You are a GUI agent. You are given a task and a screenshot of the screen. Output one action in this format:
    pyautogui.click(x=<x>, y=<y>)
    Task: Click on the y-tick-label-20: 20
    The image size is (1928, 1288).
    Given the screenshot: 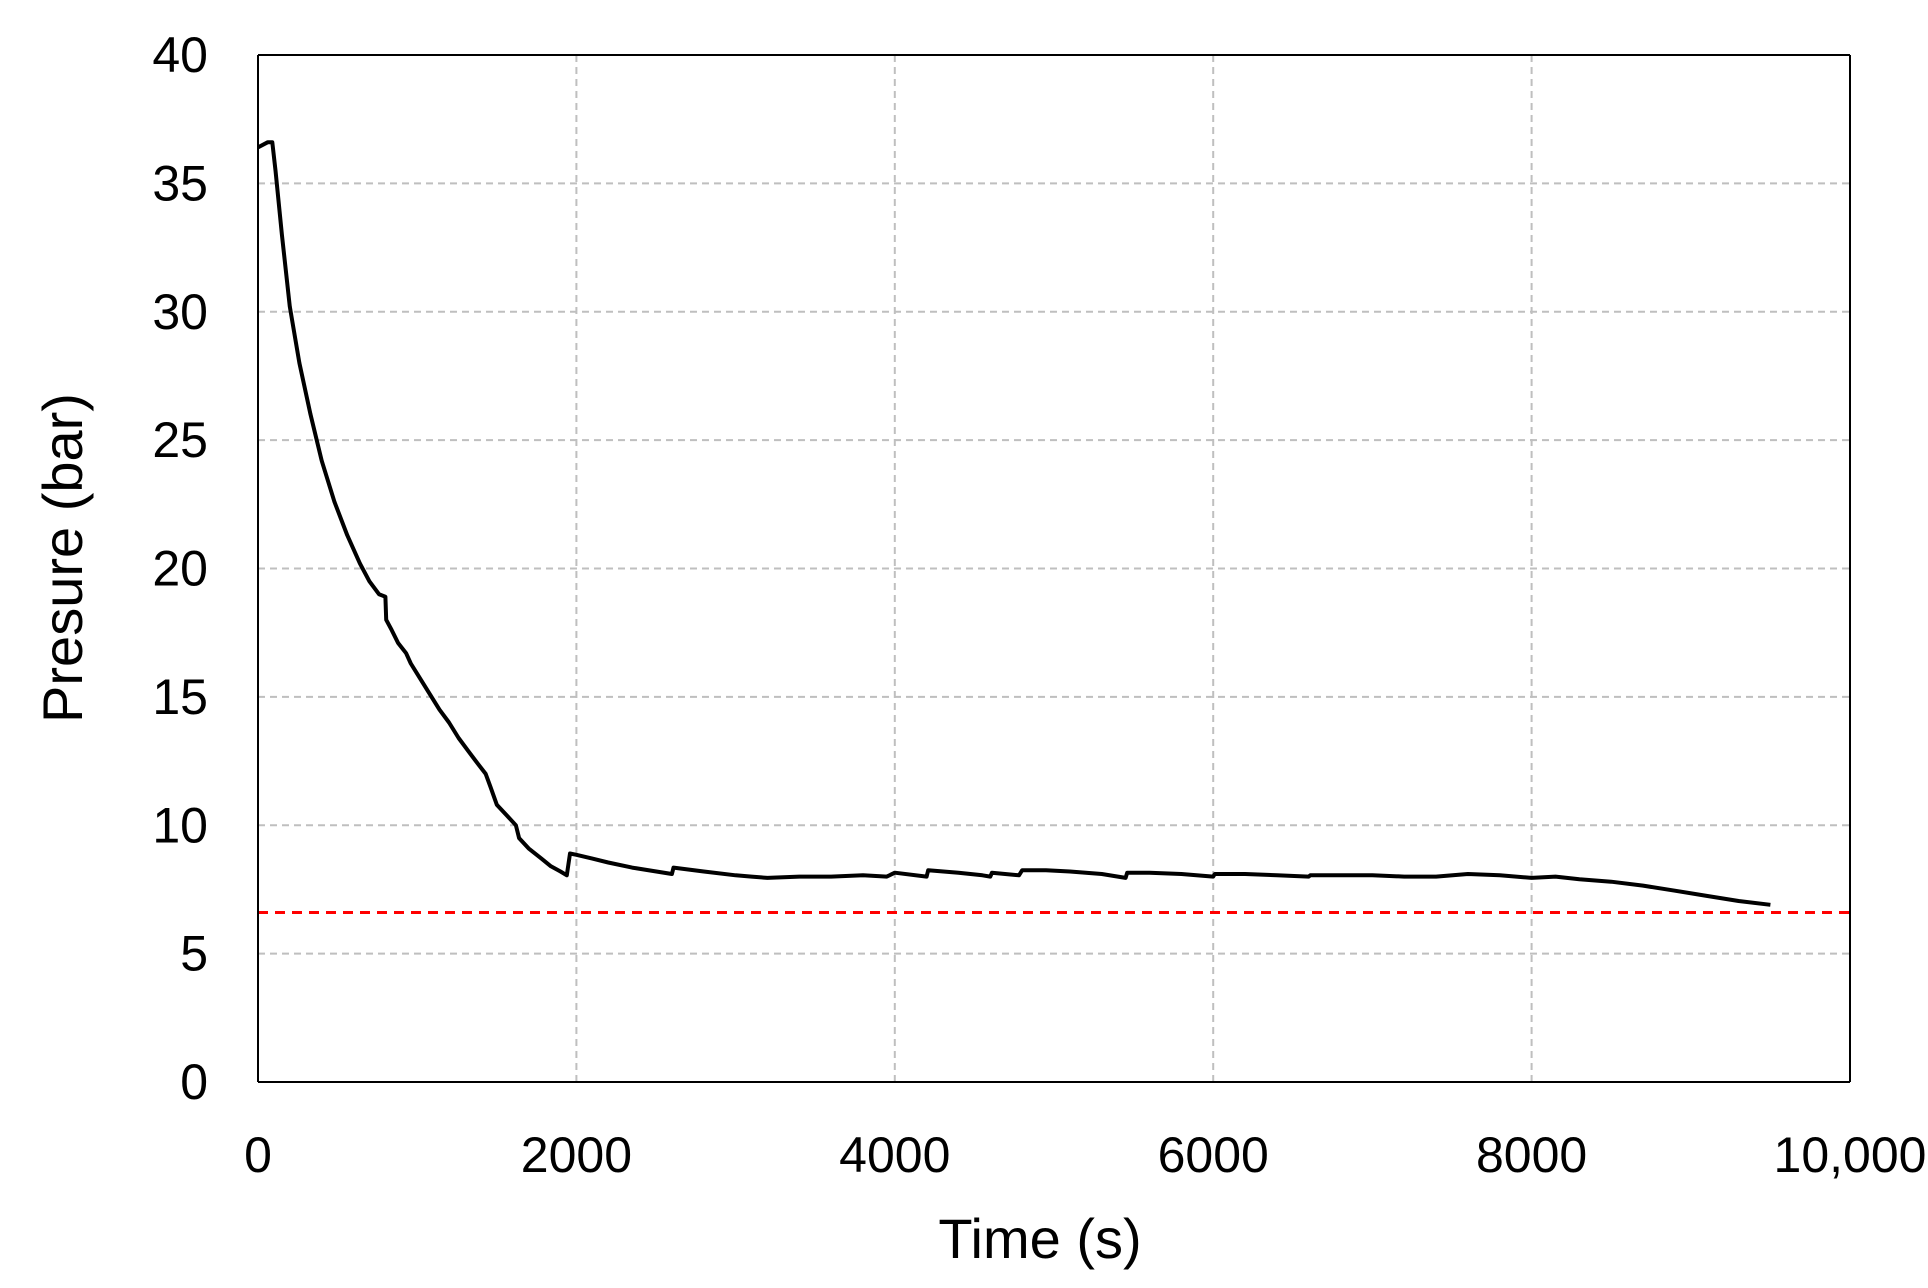 What is the action you would take?
    pyautogui.click(x=180, y=569)
    